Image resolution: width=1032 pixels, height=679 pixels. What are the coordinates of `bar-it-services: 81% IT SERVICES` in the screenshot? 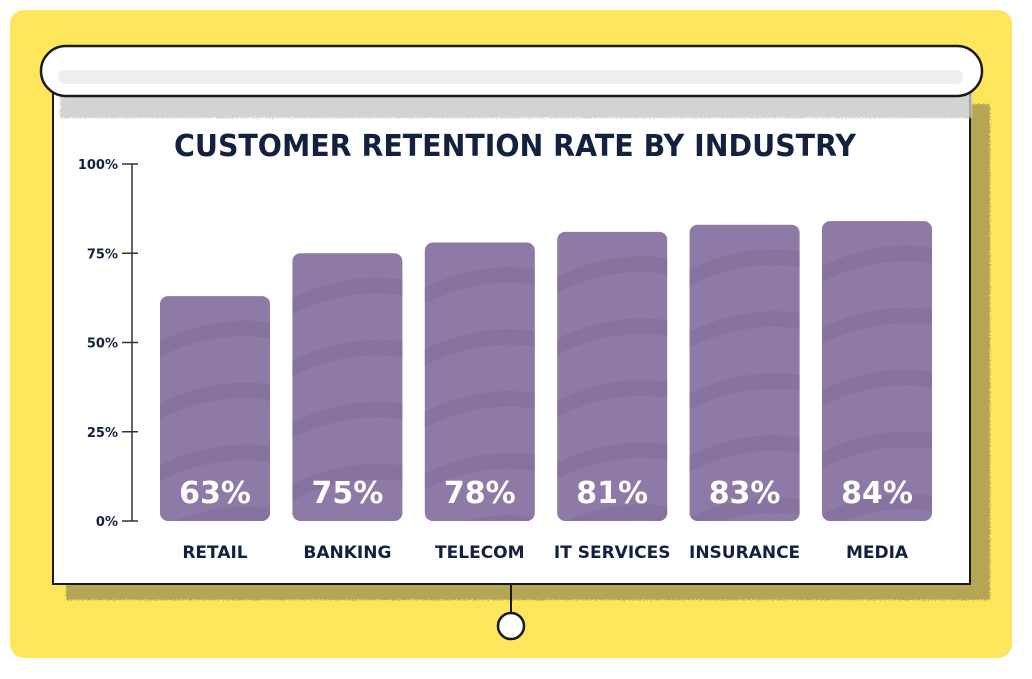 It's located at (612, 397).